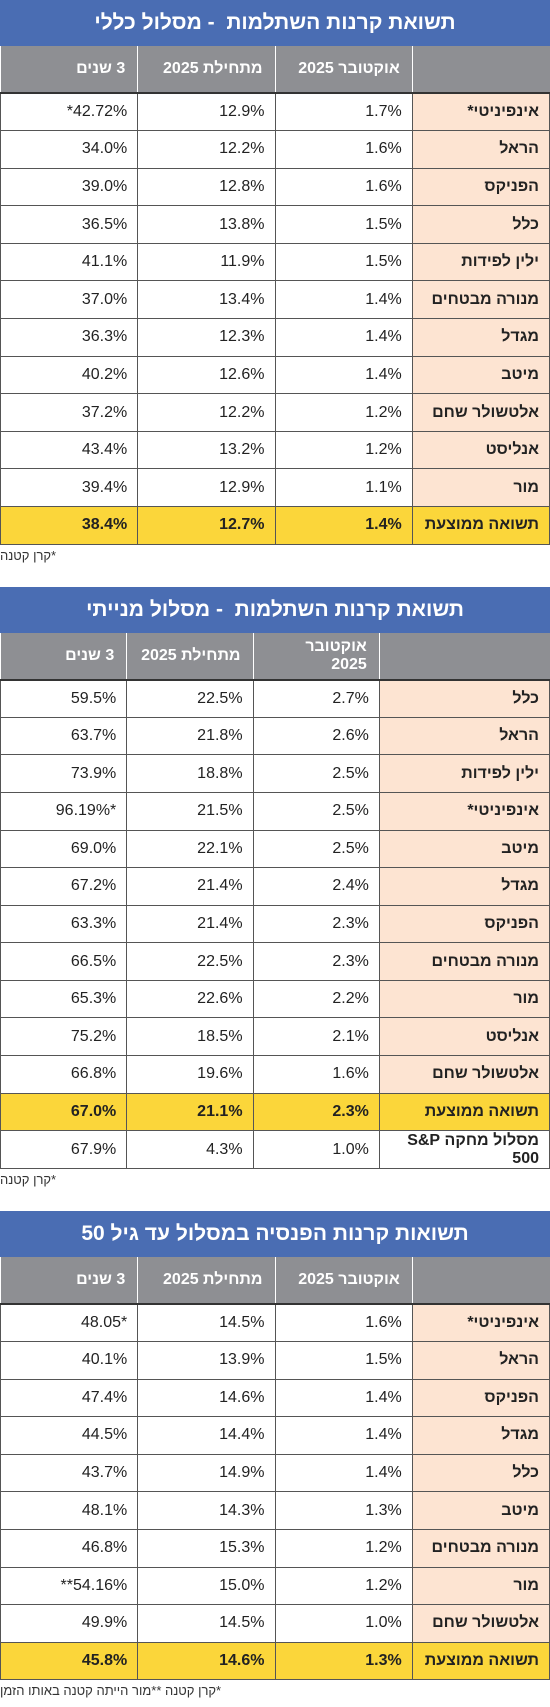 This screenshot has width=550, height=1707. I want to click on value-cell: 14.6%, so click(206, 1398).